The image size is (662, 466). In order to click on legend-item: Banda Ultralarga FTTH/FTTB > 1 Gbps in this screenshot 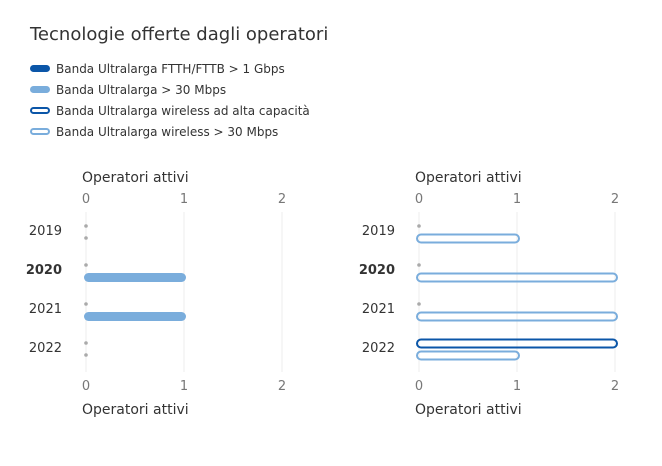, I will do `click(170, 68)`.